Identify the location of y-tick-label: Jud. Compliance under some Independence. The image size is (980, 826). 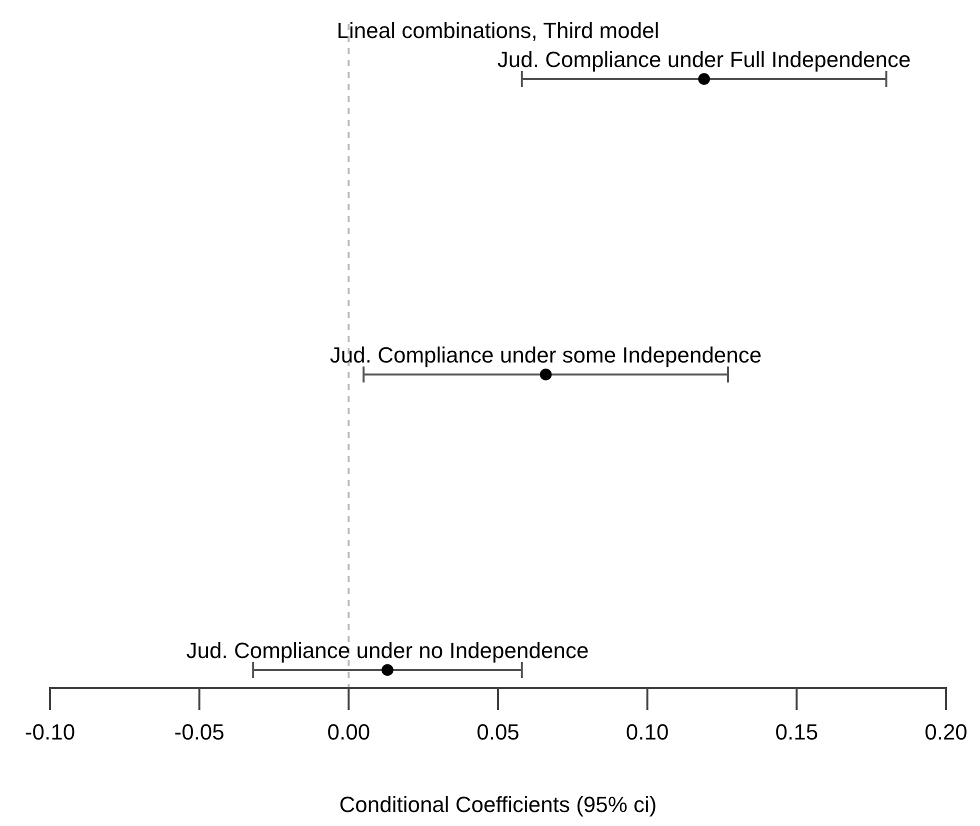
(546, 355).